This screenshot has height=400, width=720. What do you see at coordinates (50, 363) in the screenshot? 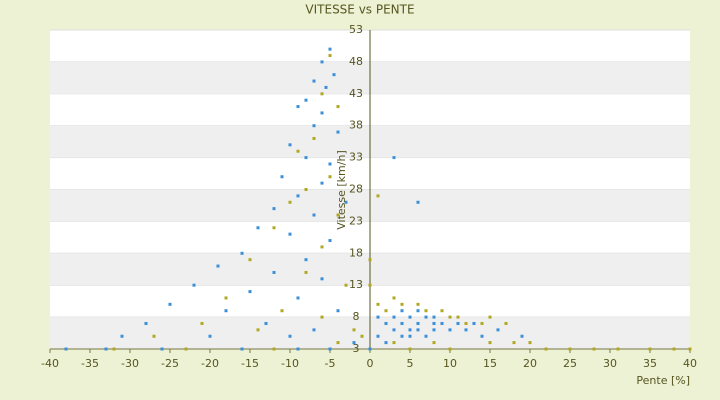
I see `x-tick-label: -40` at bounding box center [50, 363].